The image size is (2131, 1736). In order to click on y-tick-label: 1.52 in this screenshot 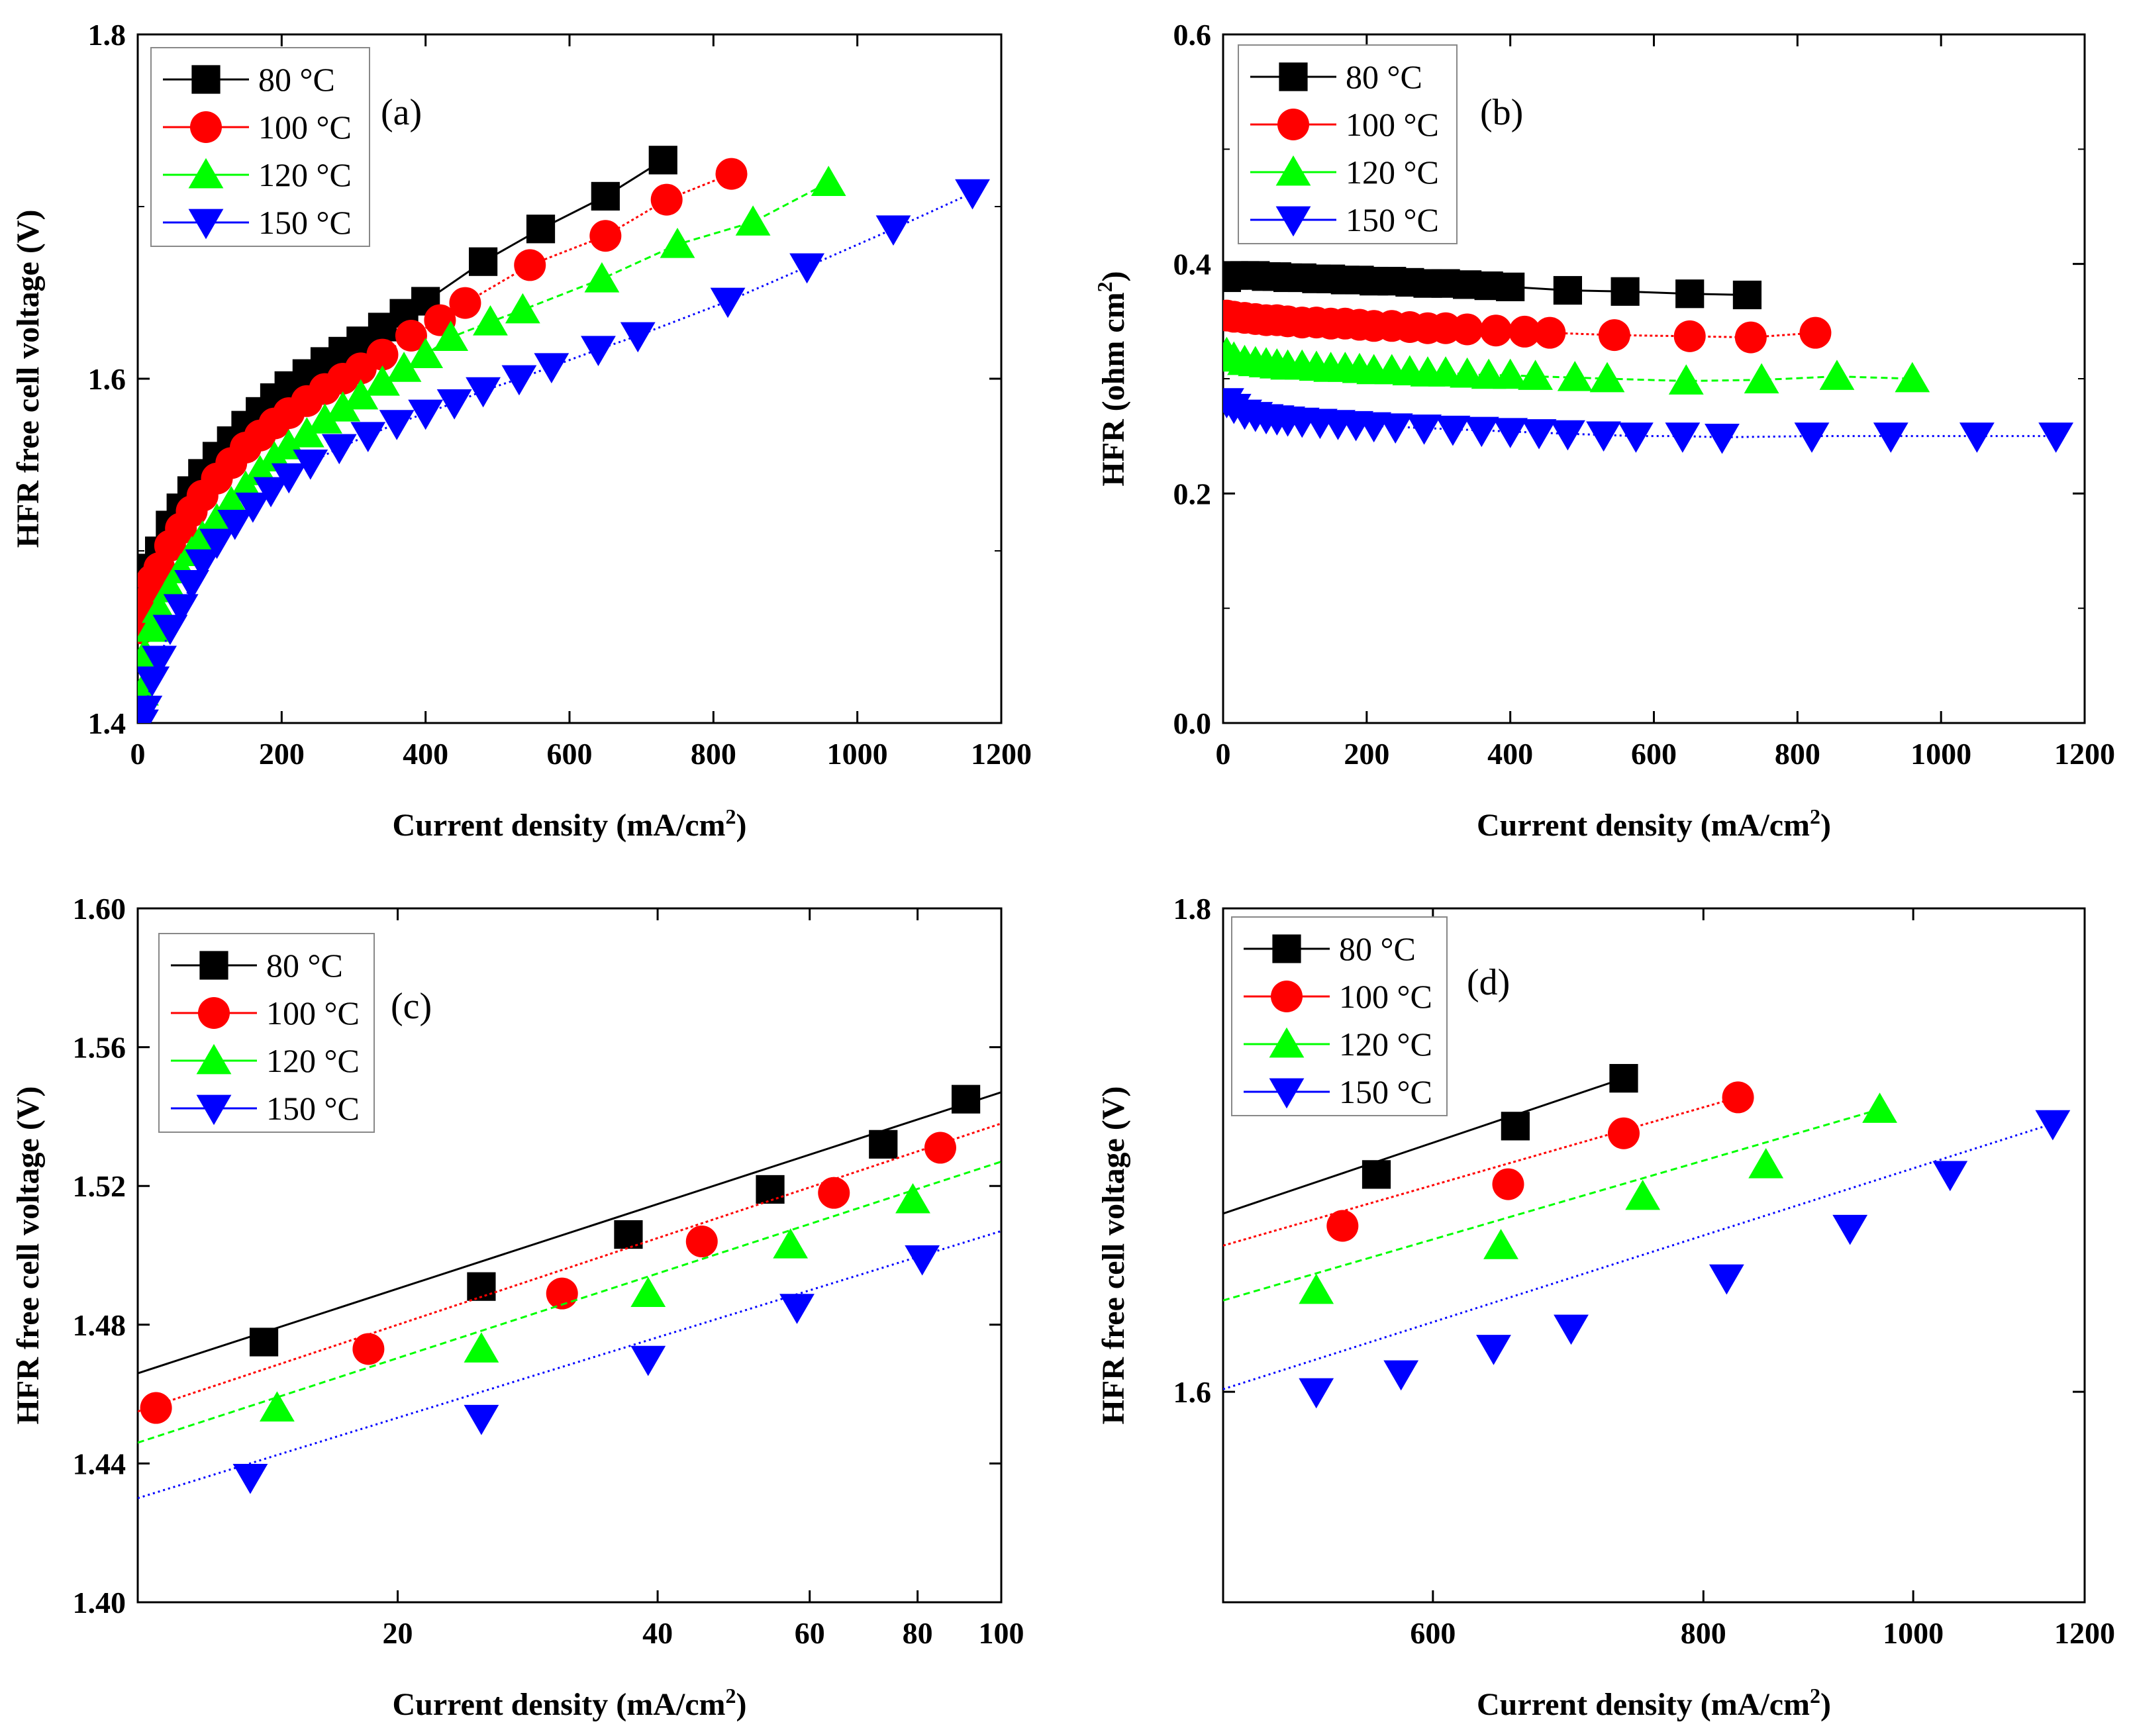, I will do `click(100, 1186)`.